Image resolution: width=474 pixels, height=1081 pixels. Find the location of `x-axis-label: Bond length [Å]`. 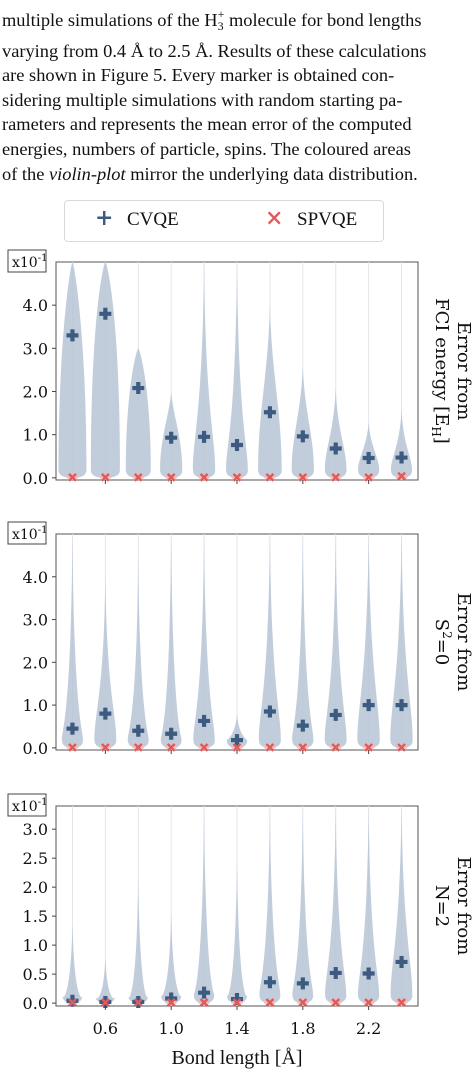

x-axis-label: Bond length [Å] is located at coordinates (237, 1058).